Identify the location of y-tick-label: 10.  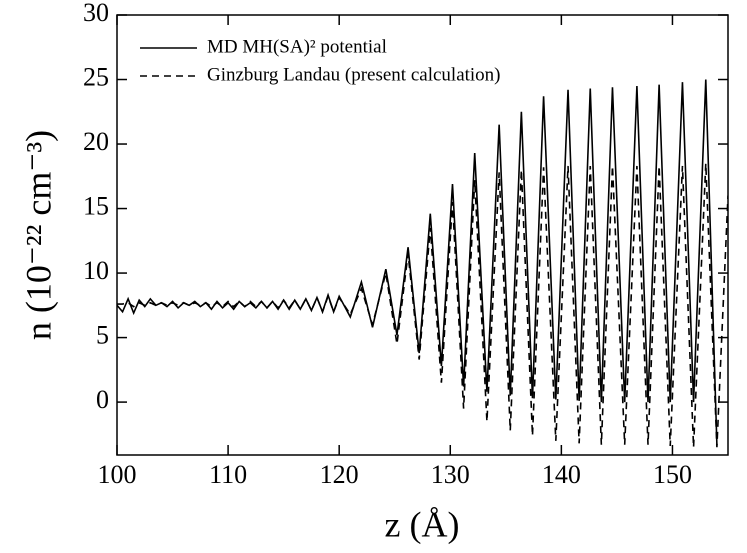
(96, 270).